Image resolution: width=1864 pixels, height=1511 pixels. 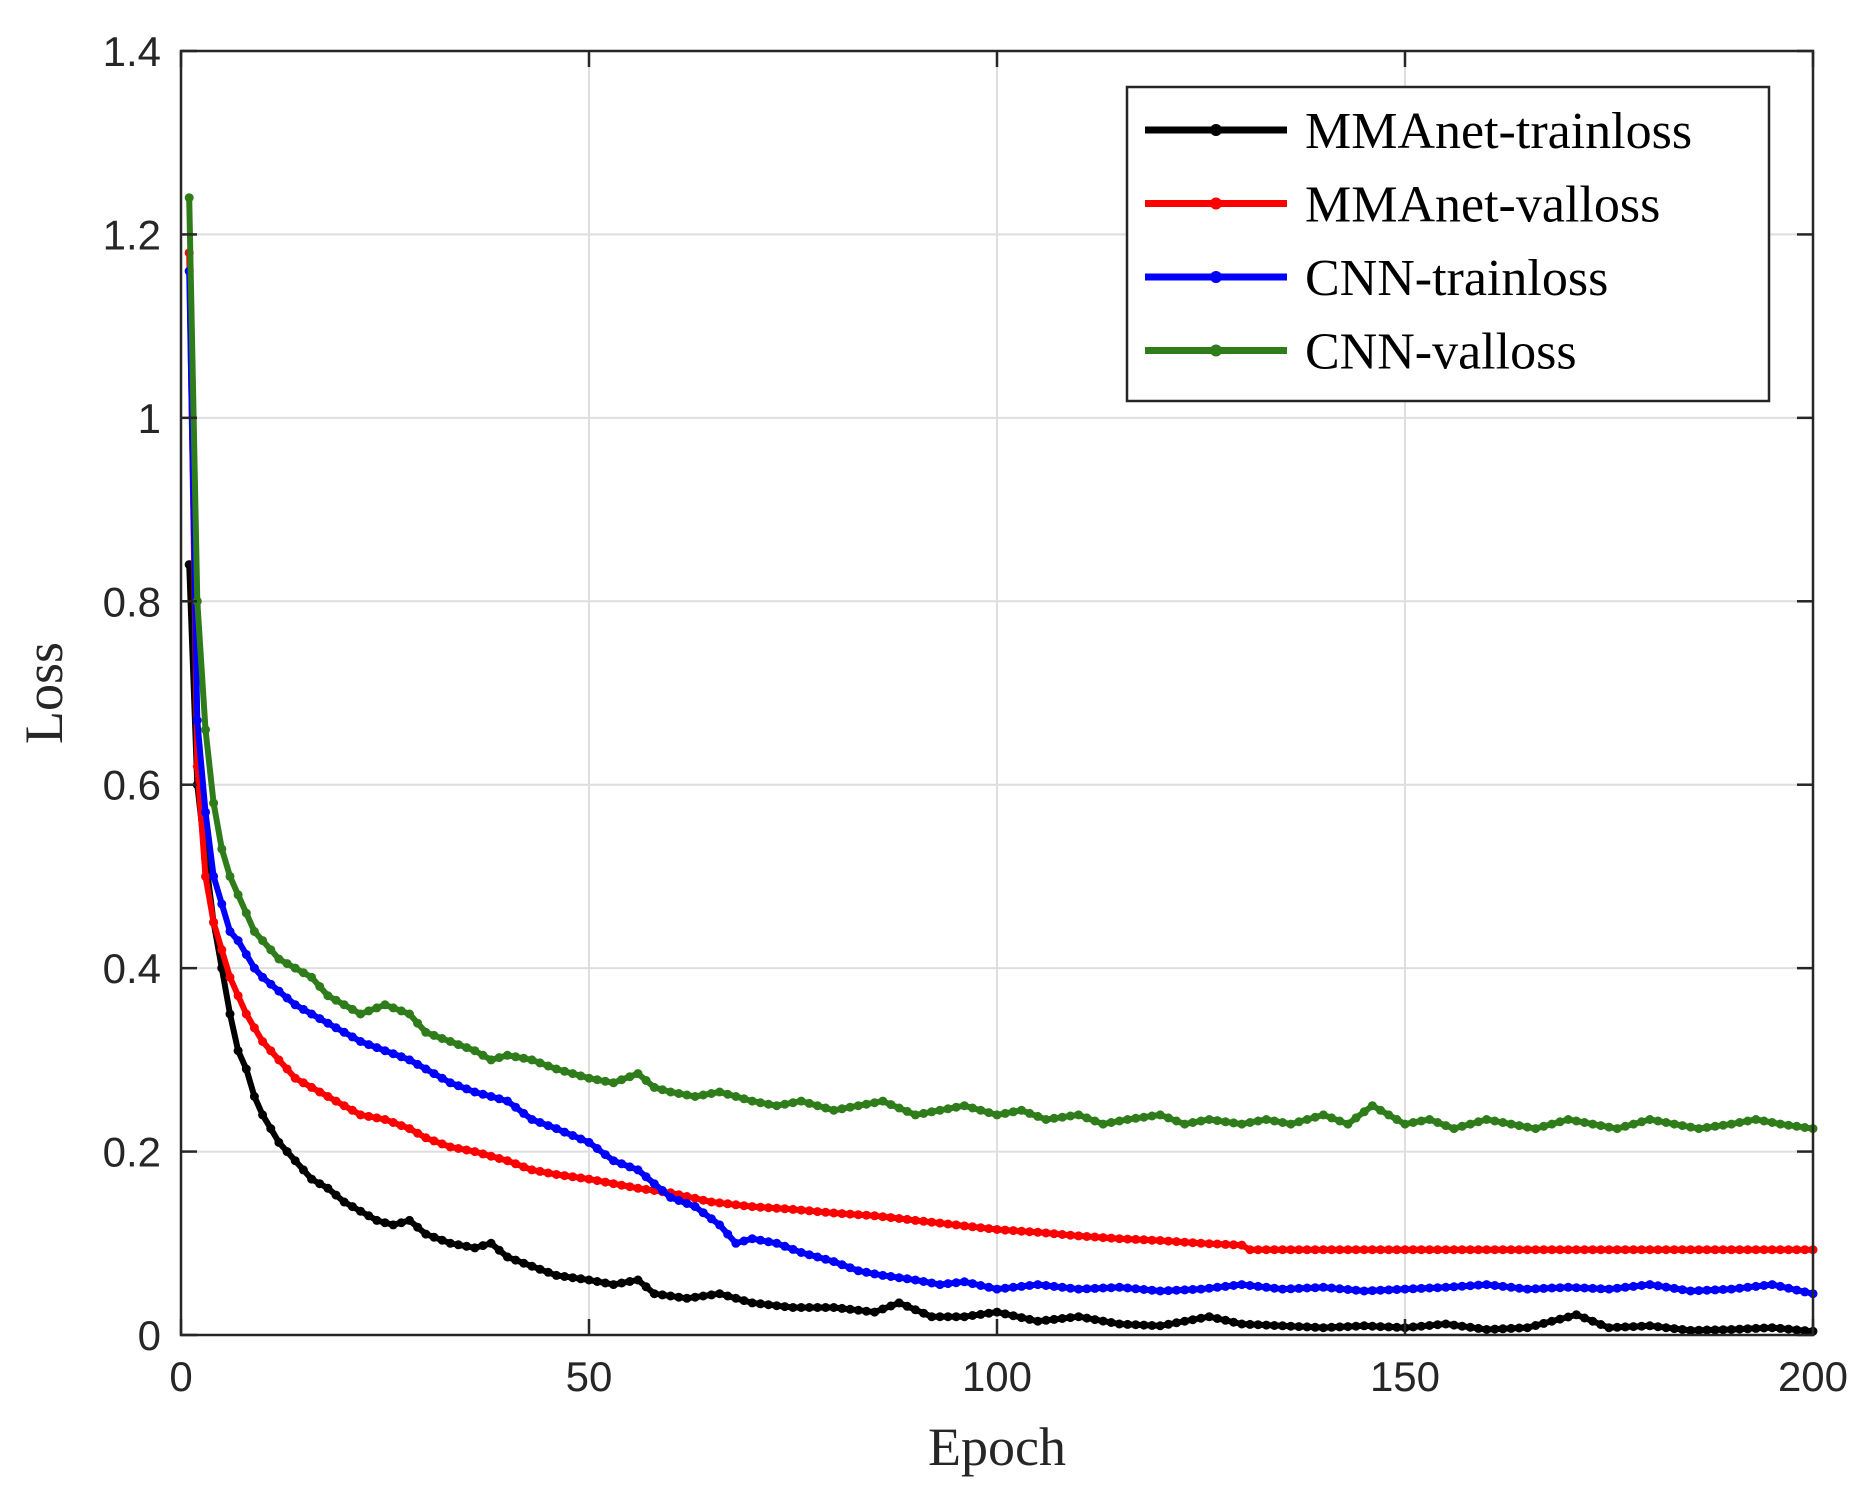 I want to click on legend-label: CNN-valloss, so click(x=1441, y=352).